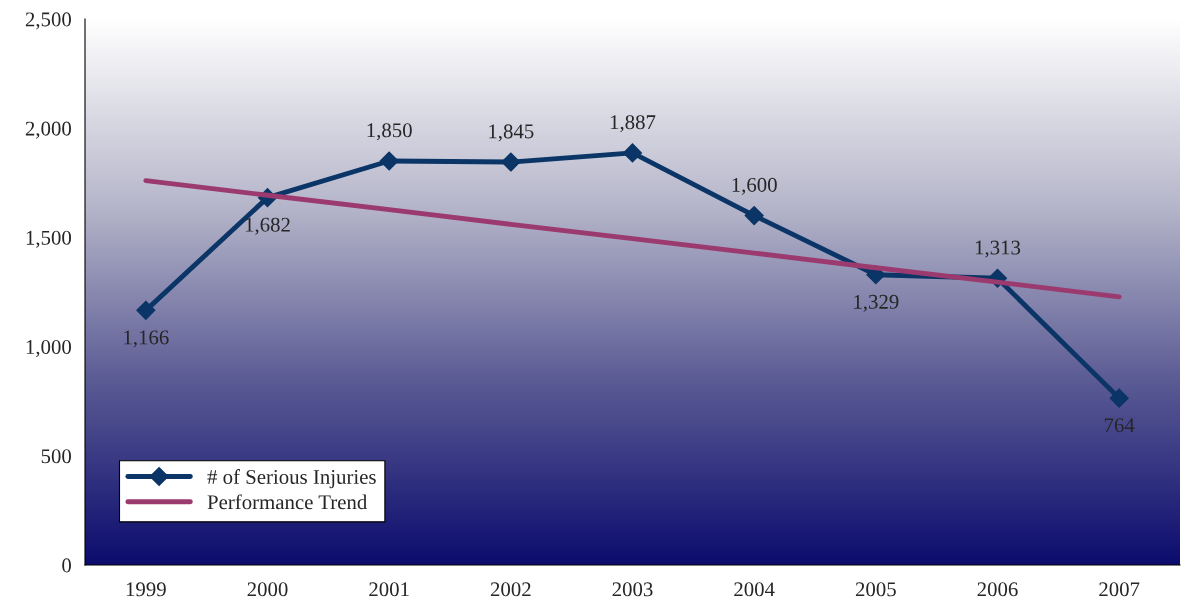  What do you see at coordinates (1119, 589) in the screenshot?
I see `x-tick-label: 2007` at bounding box center [1119, 589].